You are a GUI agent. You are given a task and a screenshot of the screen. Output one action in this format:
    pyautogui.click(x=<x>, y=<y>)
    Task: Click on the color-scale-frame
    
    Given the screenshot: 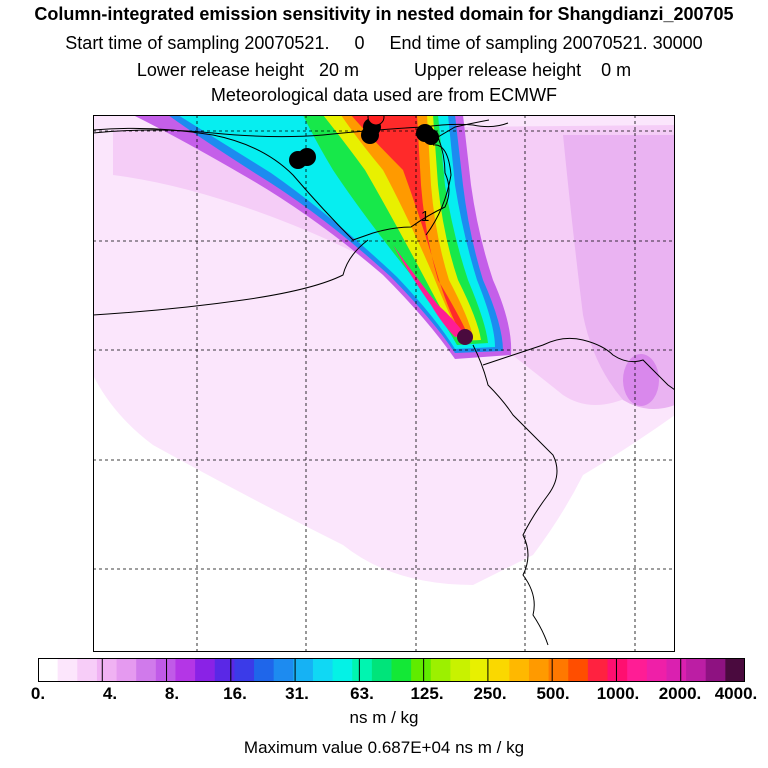 What is the action you would take?
    pyautogui.click(x=391, y=670)
    